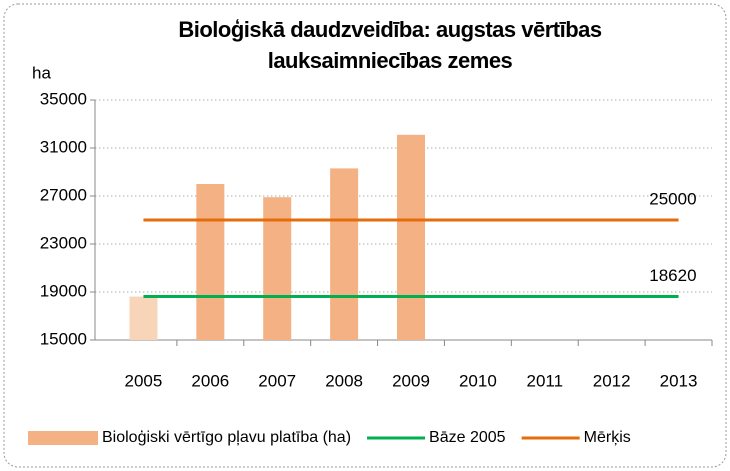  Describe the element at coordinates (63, 98) in the screenshot. I see `y-tick-label: 35000` at that location.